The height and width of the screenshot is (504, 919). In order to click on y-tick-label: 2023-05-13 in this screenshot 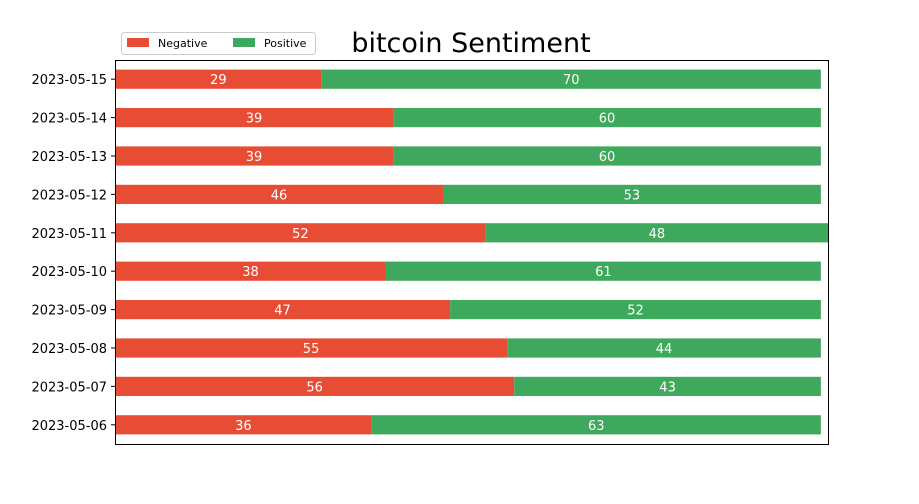, I will do `click(69, 157)`.